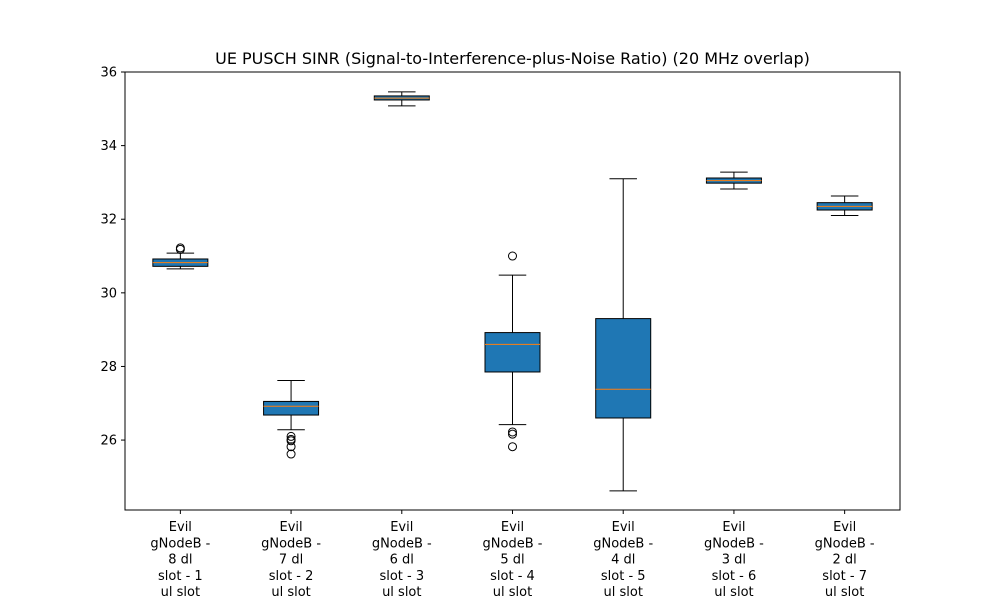 The image size is (1000, 600). What do you see at coordinates (291, 560) in the screenshot?
I see `x-tick-label: 7 dl` at bounding box center [291, 560].